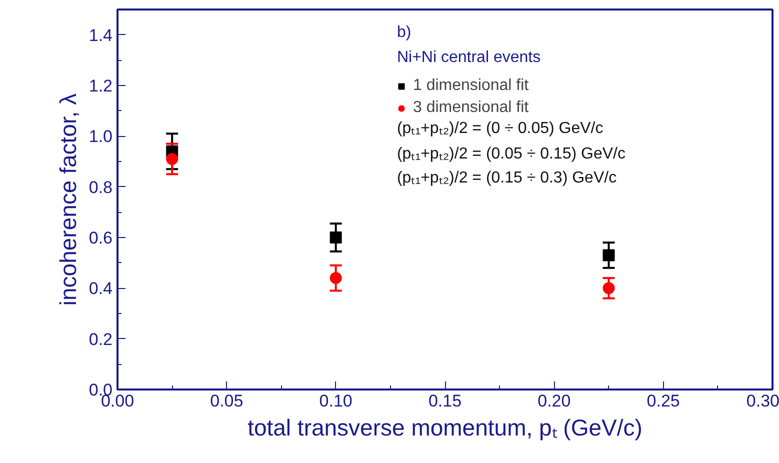  What do you see at coordinates (762, 401) in the screenshot?
I see `x-tick-label: 0.30` at bounding box center [762, 401].